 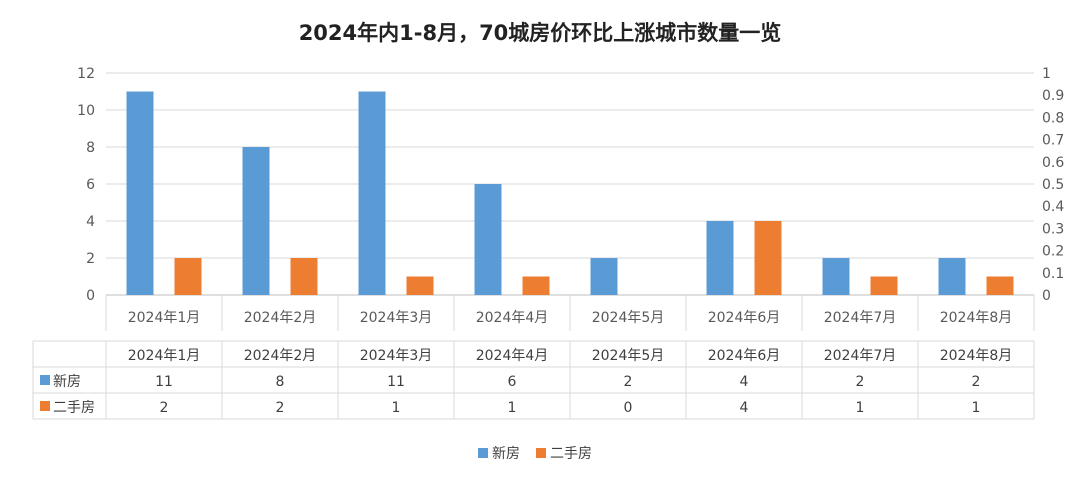 I want to click on table-header-cell: 2024年1月, so click(x=164, y=356).